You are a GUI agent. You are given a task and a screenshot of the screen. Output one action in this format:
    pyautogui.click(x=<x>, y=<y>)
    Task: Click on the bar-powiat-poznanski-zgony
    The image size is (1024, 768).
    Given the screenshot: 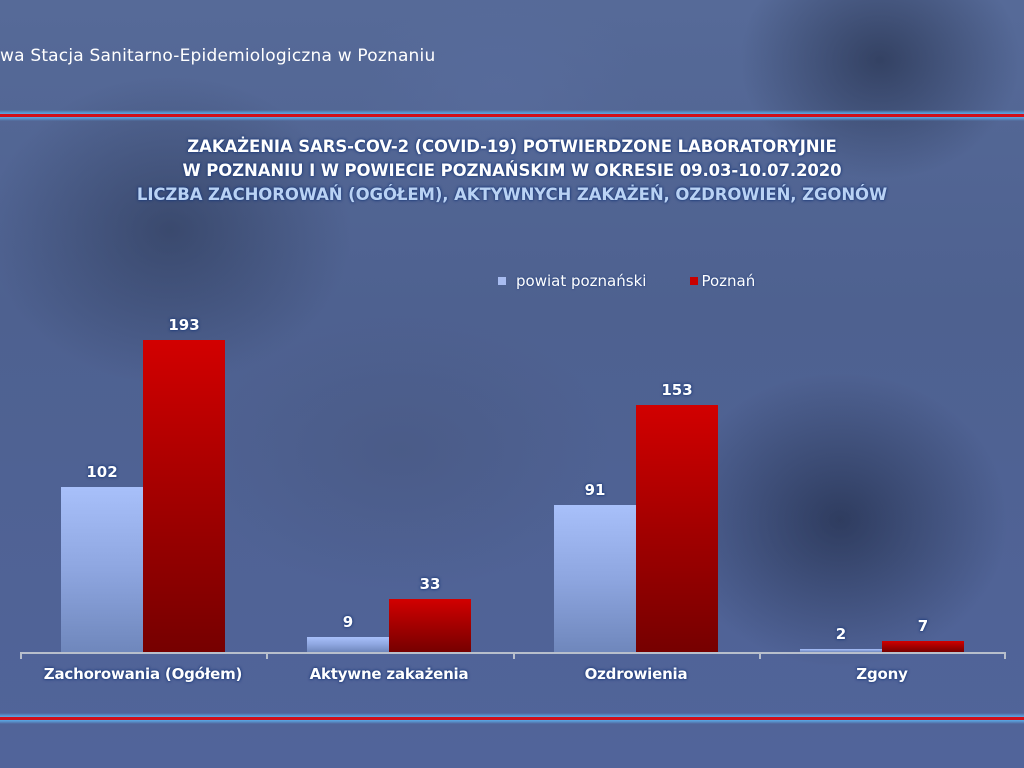 What is the action you would take?
    pyautogui.click(x=841, y=650)
    